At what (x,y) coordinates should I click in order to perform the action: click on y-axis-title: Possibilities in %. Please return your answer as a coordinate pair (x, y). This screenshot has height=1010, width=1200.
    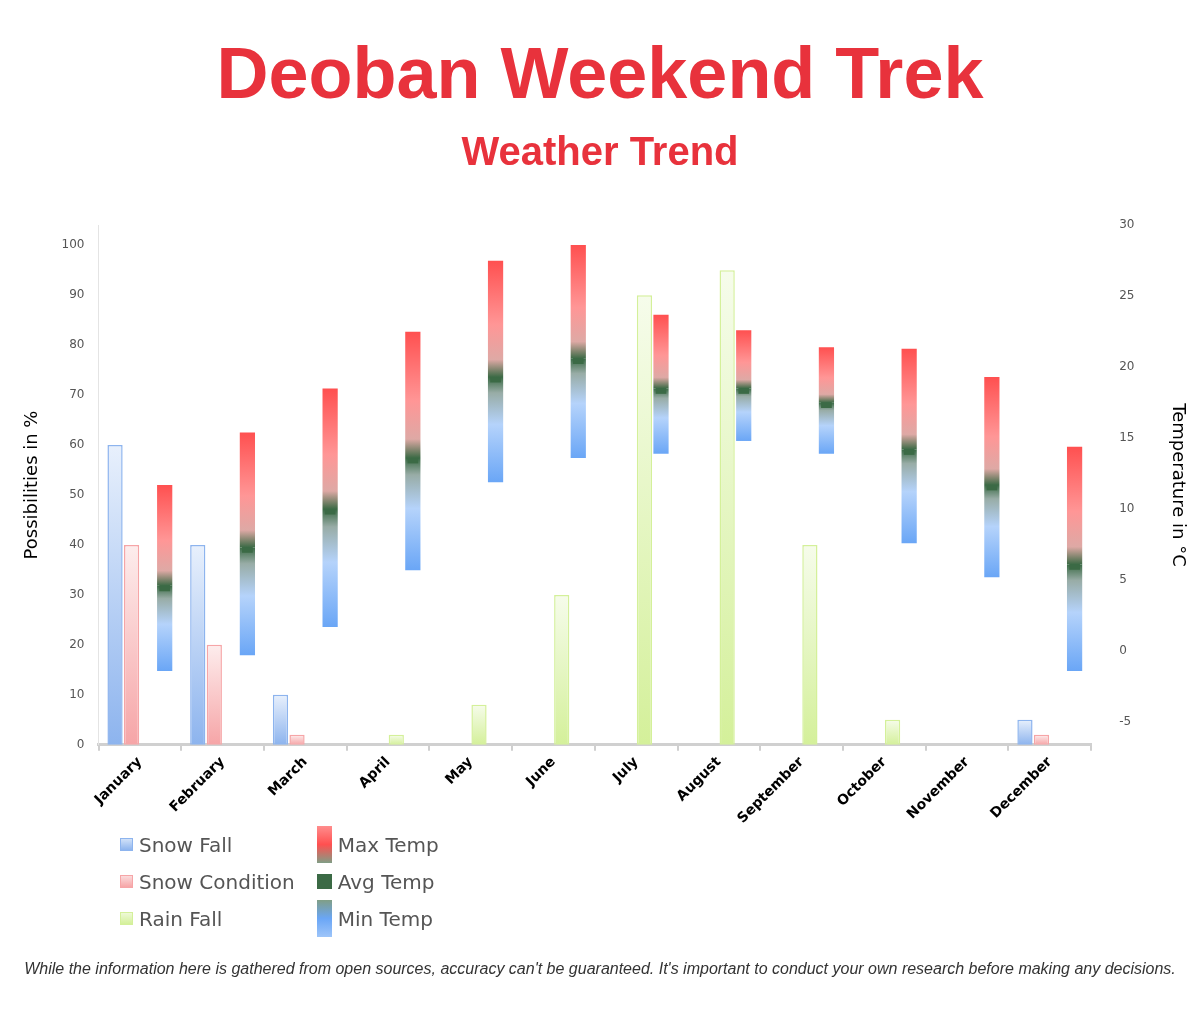
    Looking at the image, I should click on (31, 485).